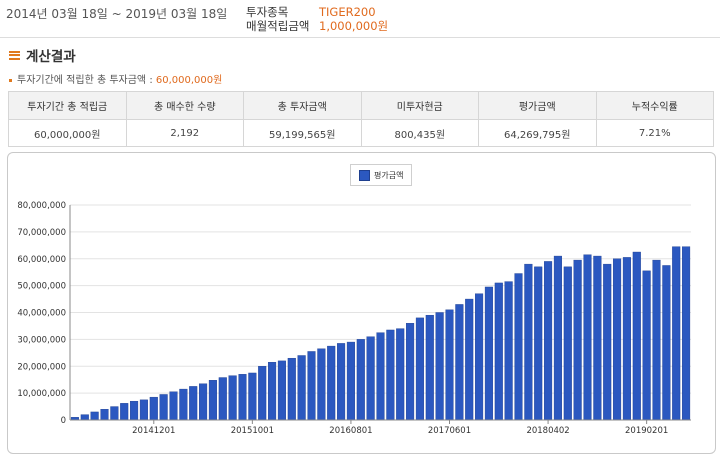  What do you see at coordinates (51, 57) in the screenshot?
I see `section-title-text: 계산결과` at bounding box center [51, 57].